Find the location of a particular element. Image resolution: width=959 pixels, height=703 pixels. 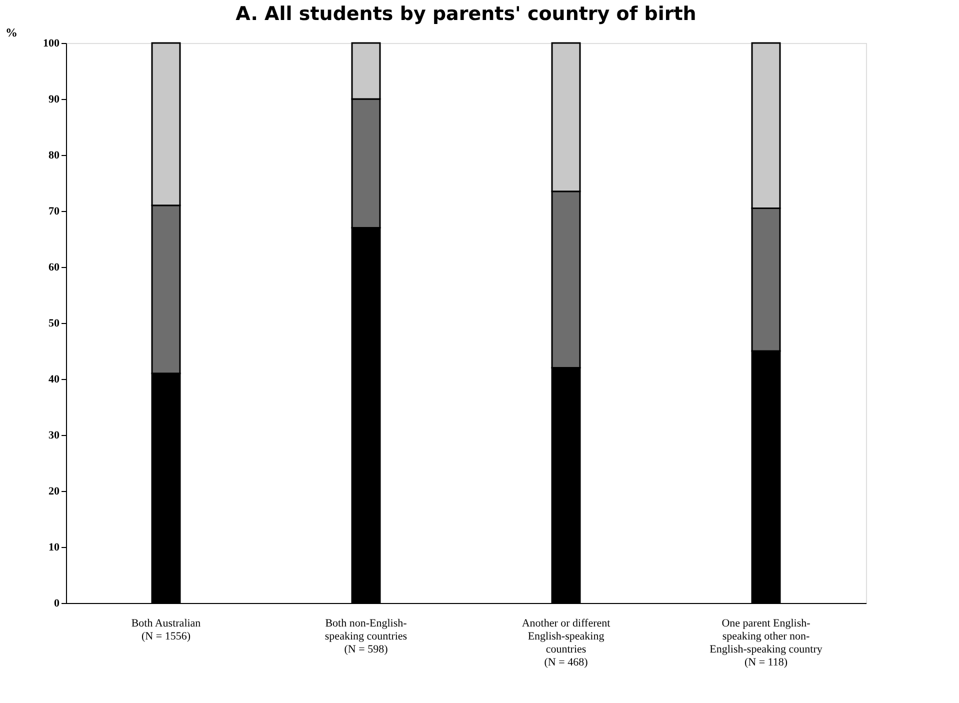

x-tick-label: Both Australian (N = 1556) is located at coordinates (166, 630).